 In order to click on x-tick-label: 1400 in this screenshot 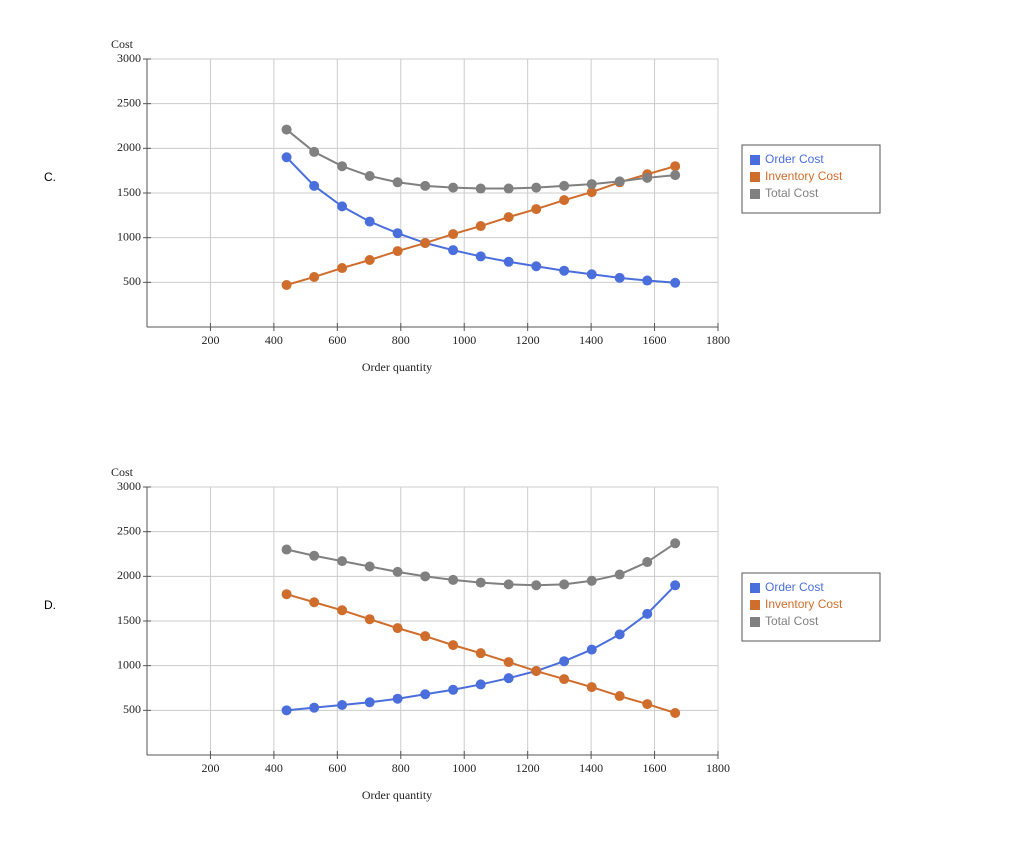, I will do `click(591, 768)`.